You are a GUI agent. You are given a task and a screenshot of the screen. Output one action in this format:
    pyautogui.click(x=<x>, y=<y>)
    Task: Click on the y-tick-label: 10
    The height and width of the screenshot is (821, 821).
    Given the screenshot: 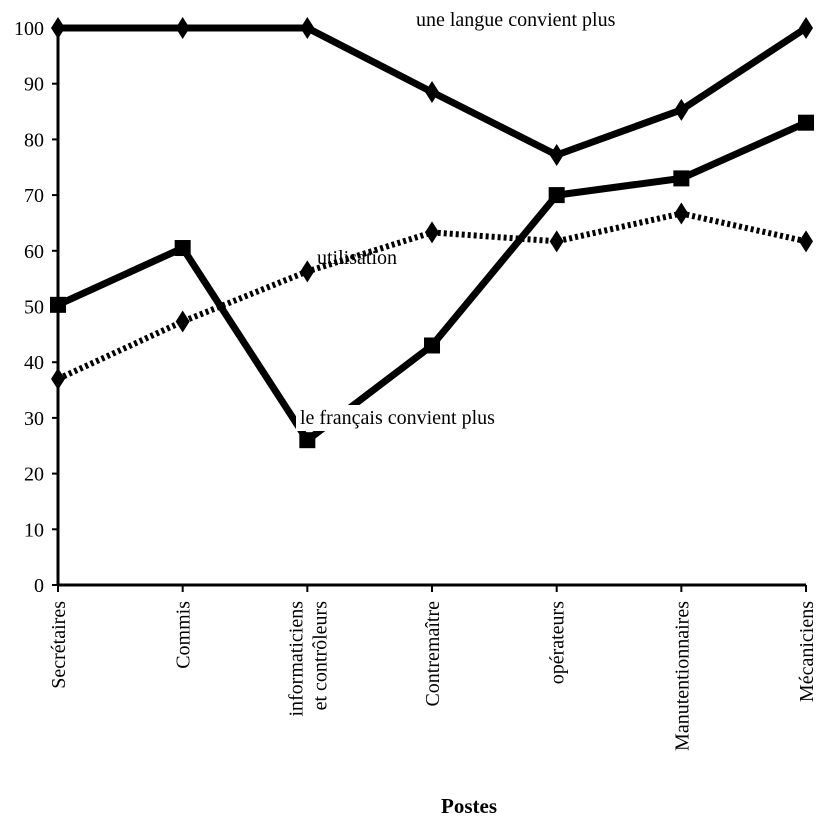 What is the action you would take?
    pyautogui.click(x=34, y=530)
    